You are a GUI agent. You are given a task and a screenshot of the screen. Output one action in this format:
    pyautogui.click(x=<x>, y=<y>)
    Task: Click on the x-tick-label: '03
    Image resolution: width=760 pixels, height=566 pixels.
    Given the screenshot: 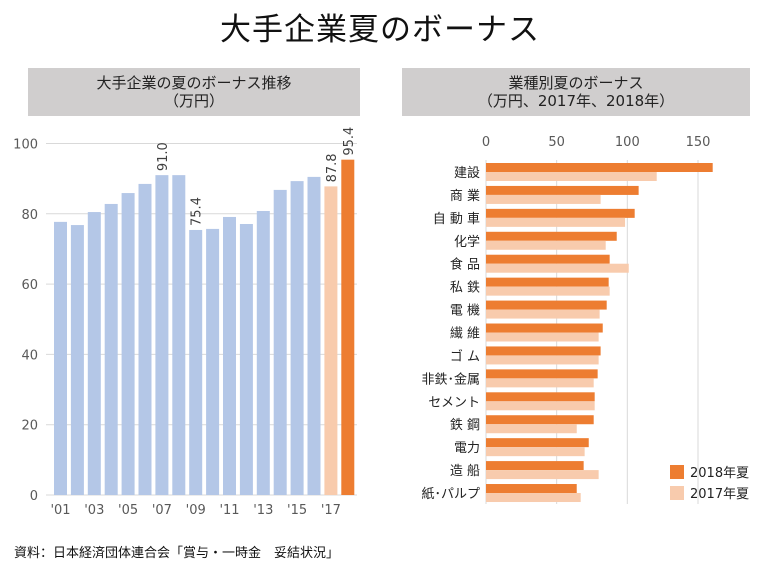 What is the action you would take?
    pyautogui.click(x=94, y=510)
    